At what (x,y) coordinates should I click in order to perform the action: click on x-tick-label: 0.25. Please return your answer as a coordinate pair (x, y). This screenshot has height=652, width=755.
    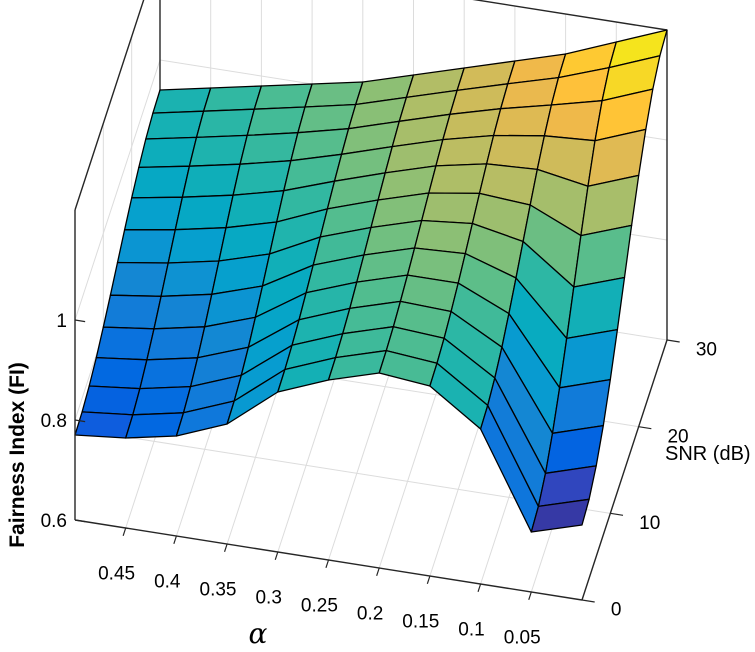
    Looking at the image, I should click on (319, 606).